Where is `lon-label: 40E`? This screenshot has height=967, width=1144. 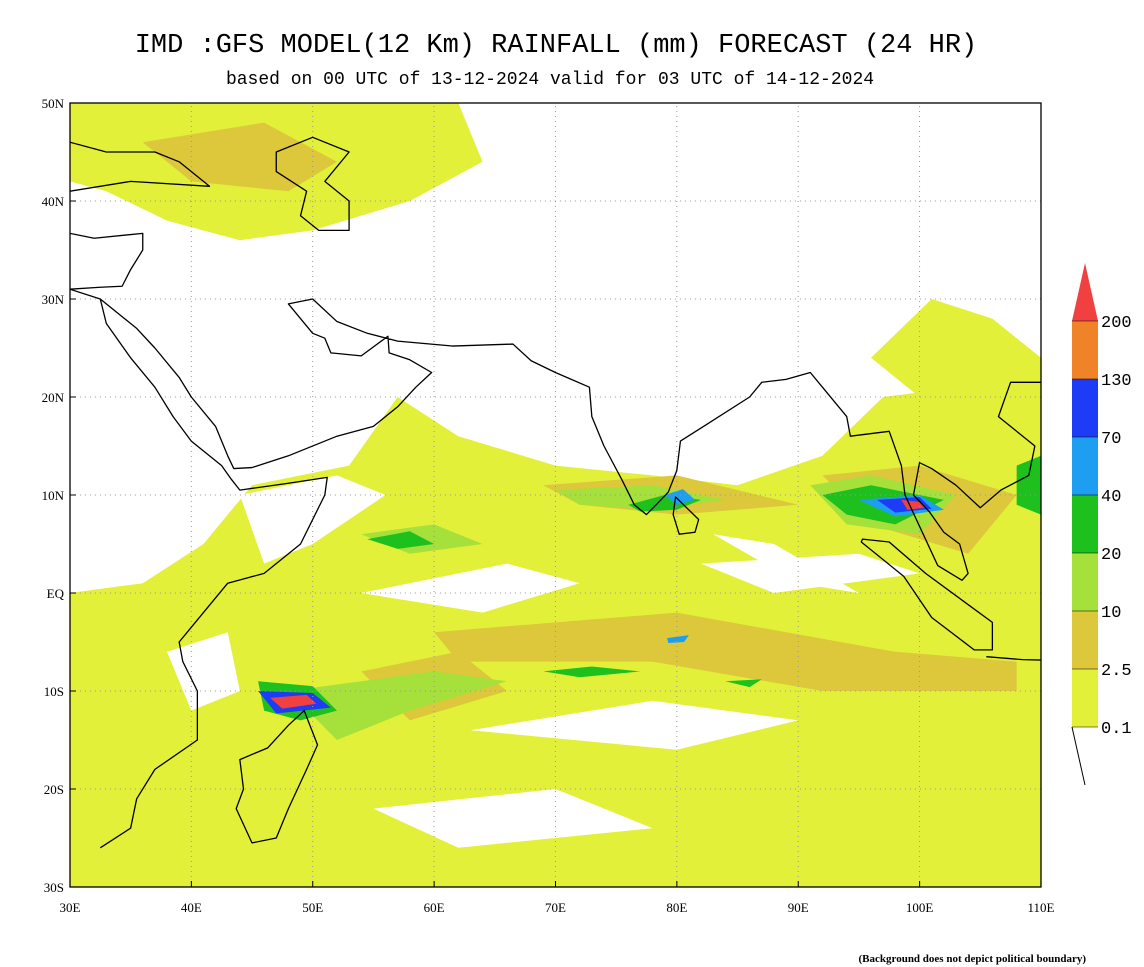
lon-label: 40E is located at coordinates (191, 907).